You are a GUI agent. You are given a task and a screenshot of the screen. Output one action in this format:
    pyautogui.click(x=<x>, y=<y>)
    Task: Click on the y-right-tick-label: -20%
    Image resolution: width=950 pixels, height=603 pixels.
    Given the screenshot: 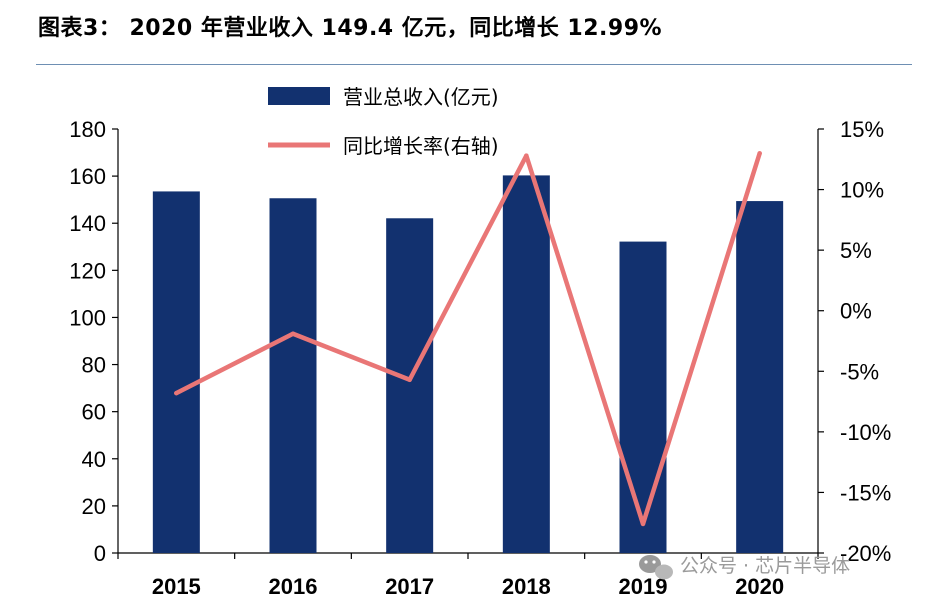 What is the action you would take?
    pyautogui.click(x=865, y=553)
    